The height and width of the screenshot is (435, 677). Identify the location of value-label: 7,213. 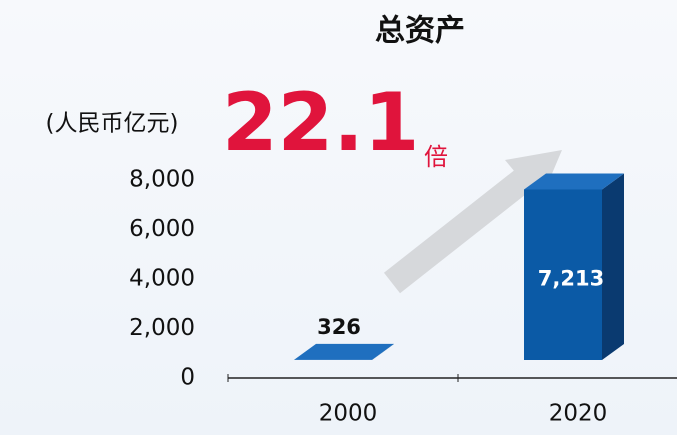
(571, 278).